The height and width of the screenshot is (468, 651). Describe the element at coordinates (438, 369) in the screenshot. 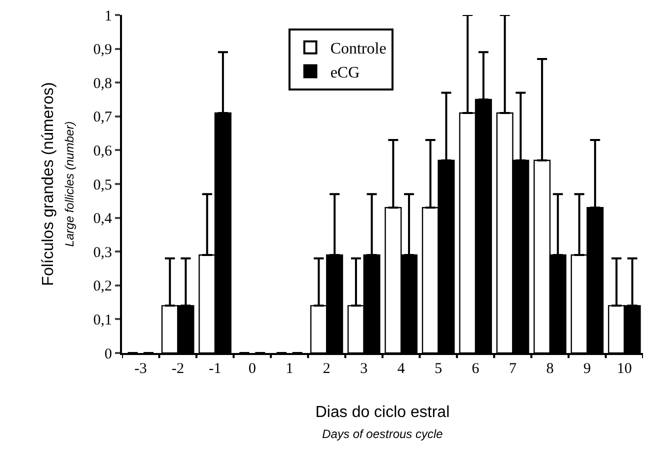

I see `x-tick-label: 5` at that location.